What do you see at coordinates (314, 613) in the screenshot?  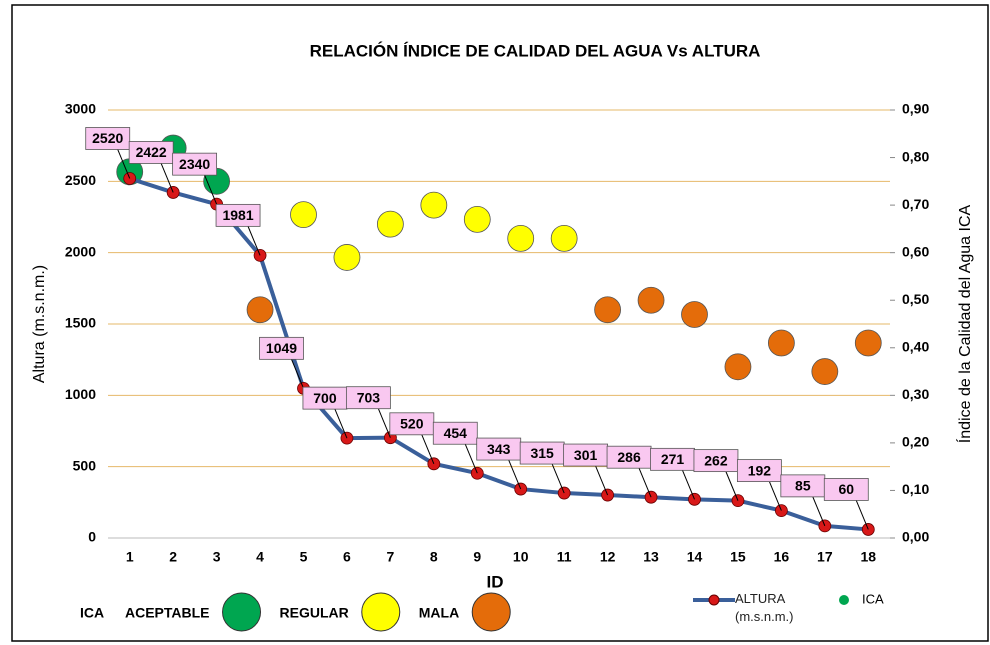 I see `quality-legend-label: REGULAR` at bounding box center [314, 613].